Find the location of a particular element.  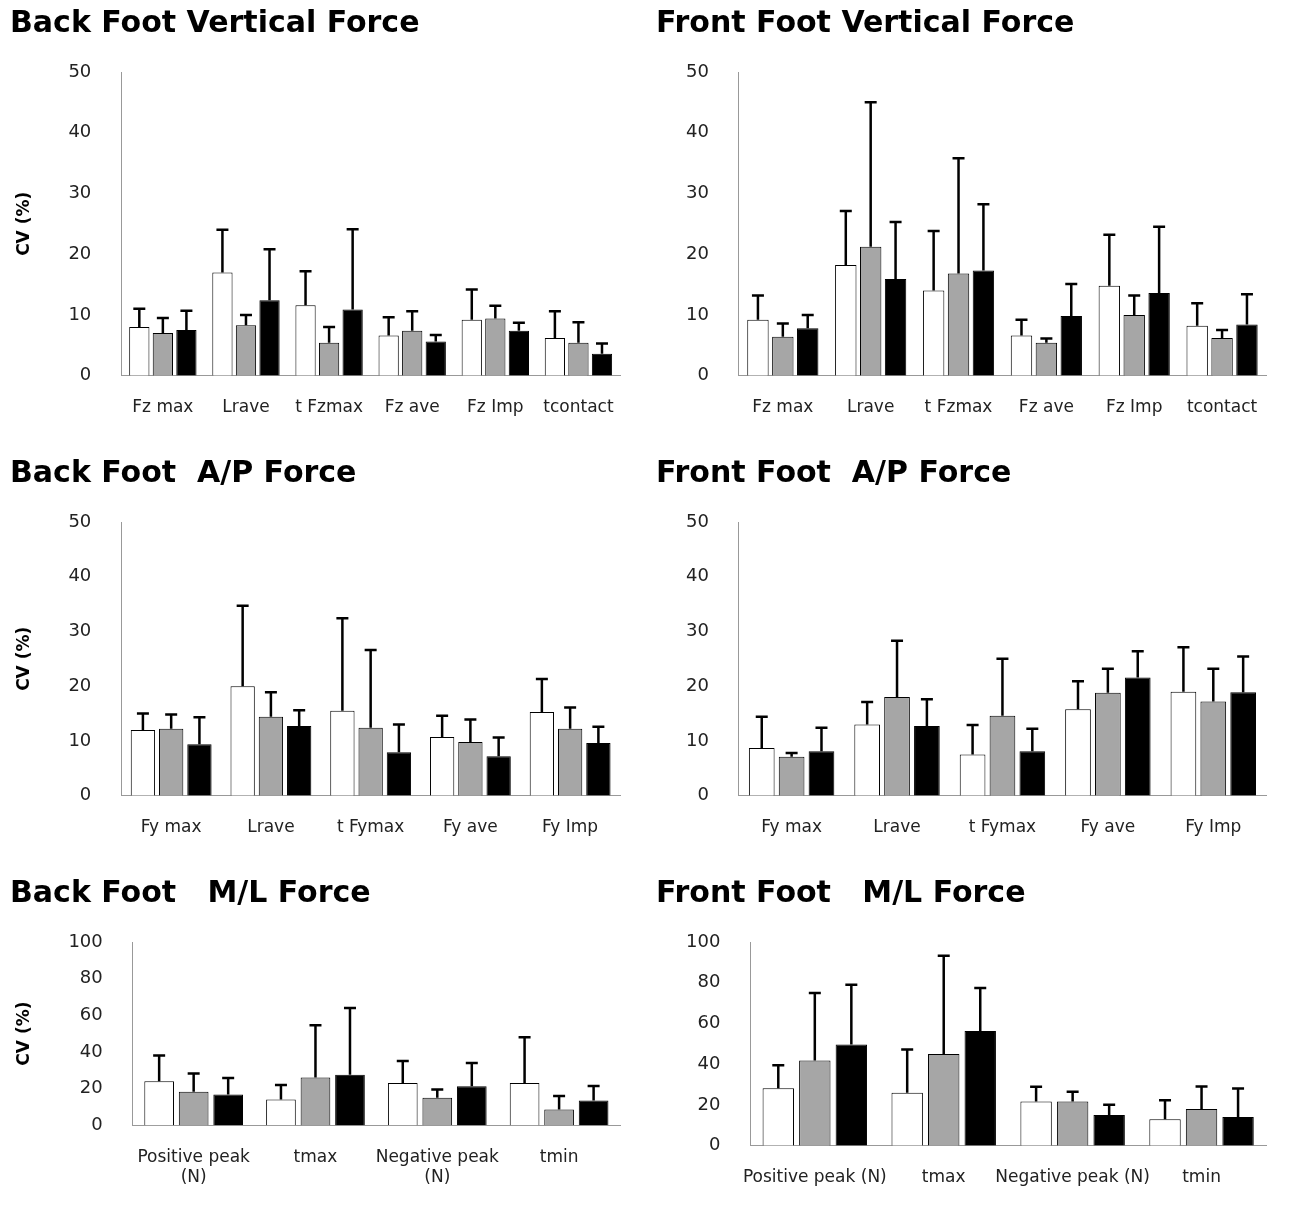

chart-title: Front Foot A/P Force is located at coordinates (834, 471).